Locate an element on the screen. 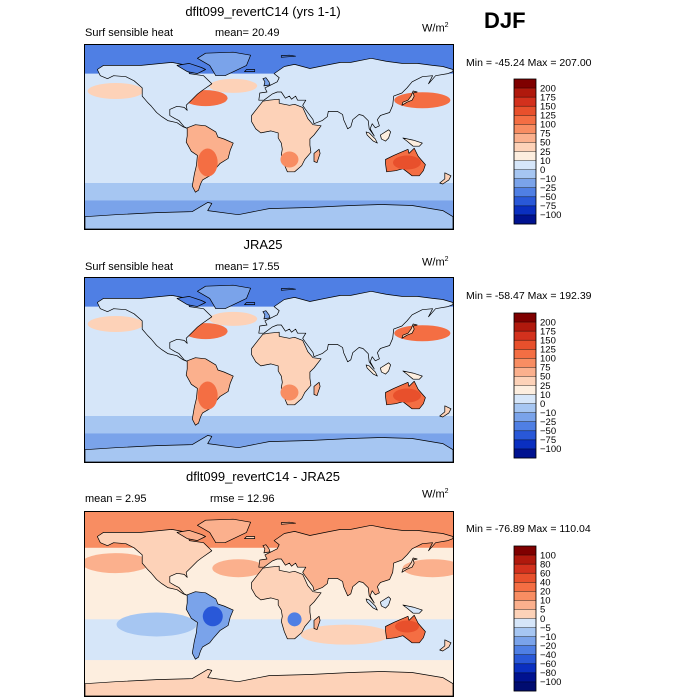  field-band-south is located at coordinates (269, 425).